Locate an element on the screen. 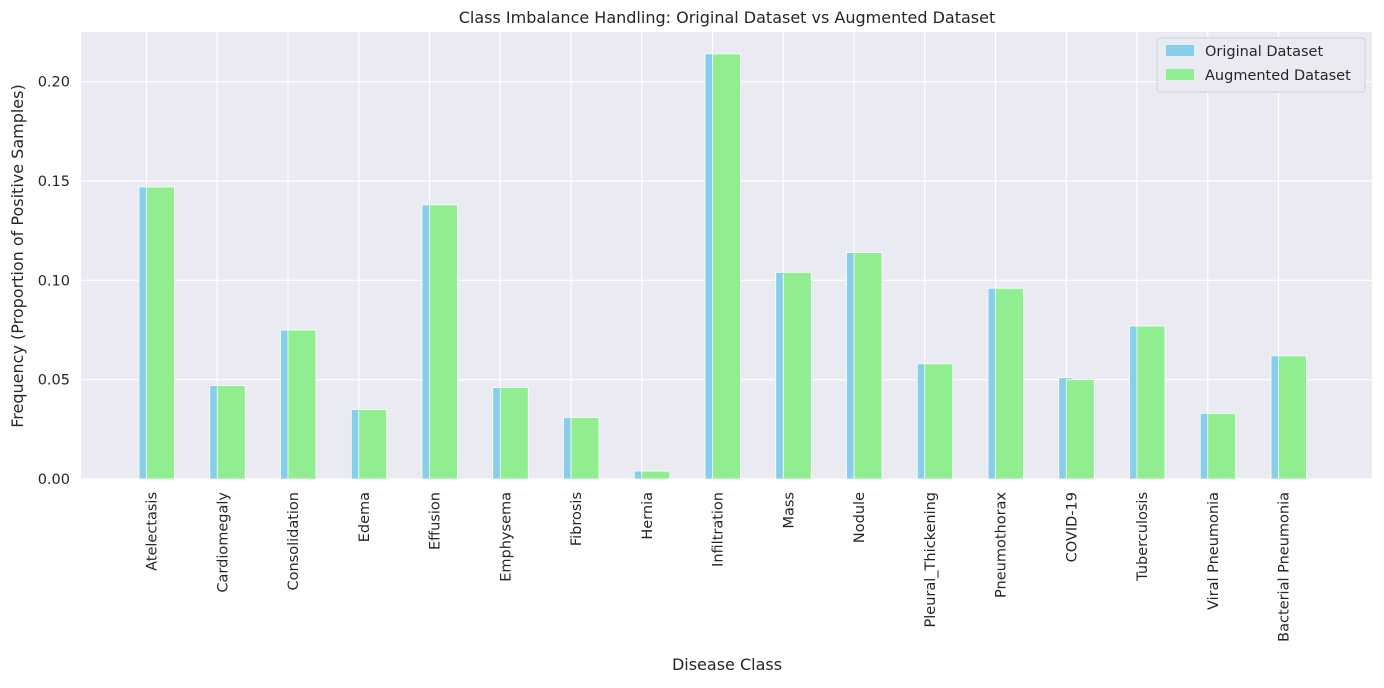  x-axis-label: Disease Class is located at coordinates (727, 664).